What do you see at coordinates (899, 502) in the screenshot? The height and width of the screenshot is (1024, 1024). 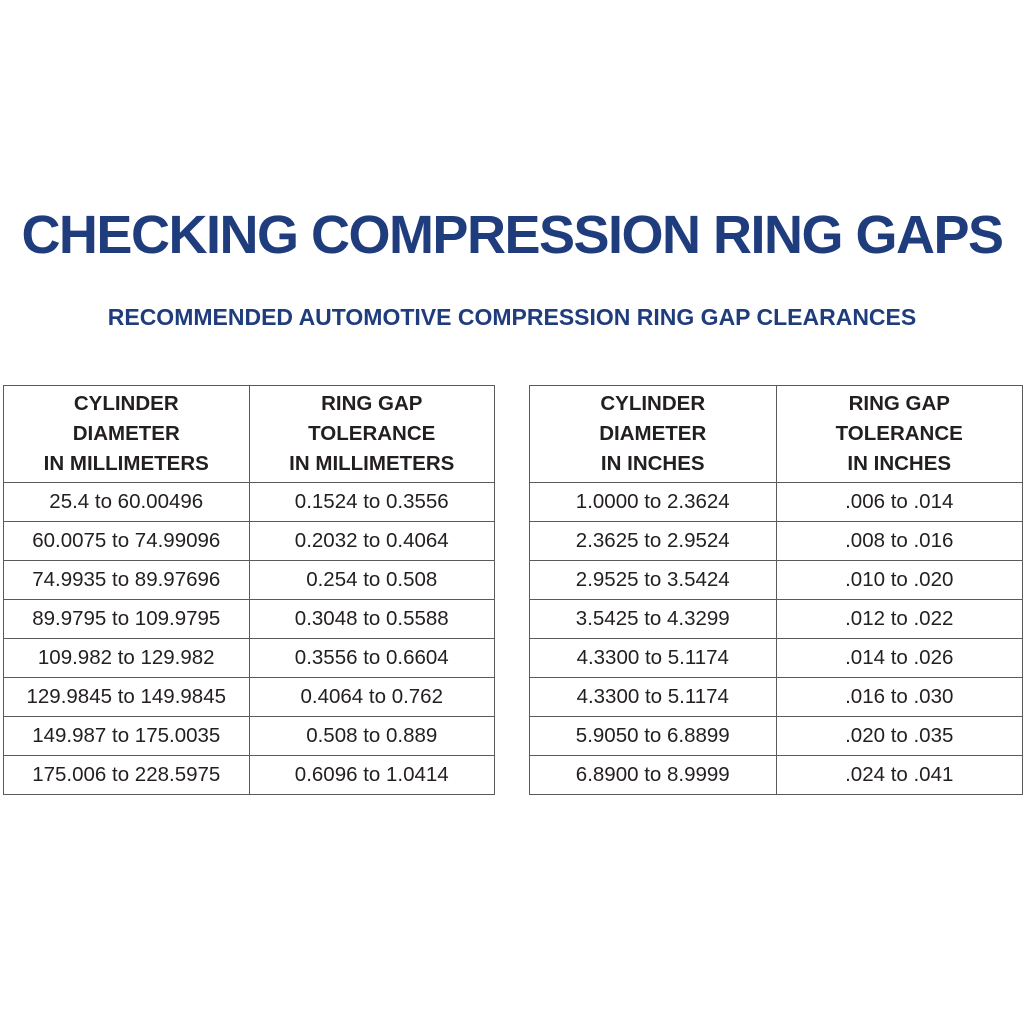 I see `ring-gap-cell: .006 to .014` at bounding box center [899, 502].